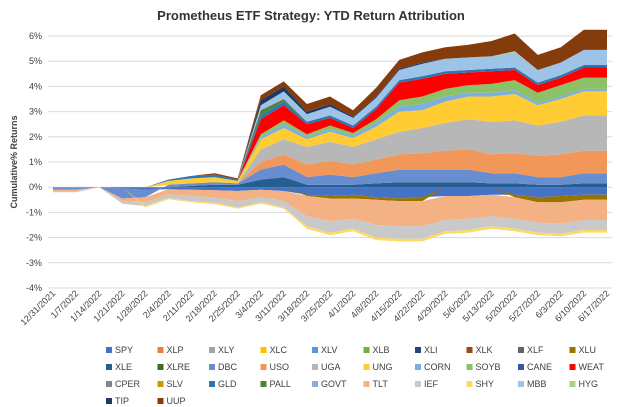 This screenshot has width=622, height=407. Describe the element at coordinates (381, 350) in the screenshot. I see `legend-label-xlb: XLB` at that location.